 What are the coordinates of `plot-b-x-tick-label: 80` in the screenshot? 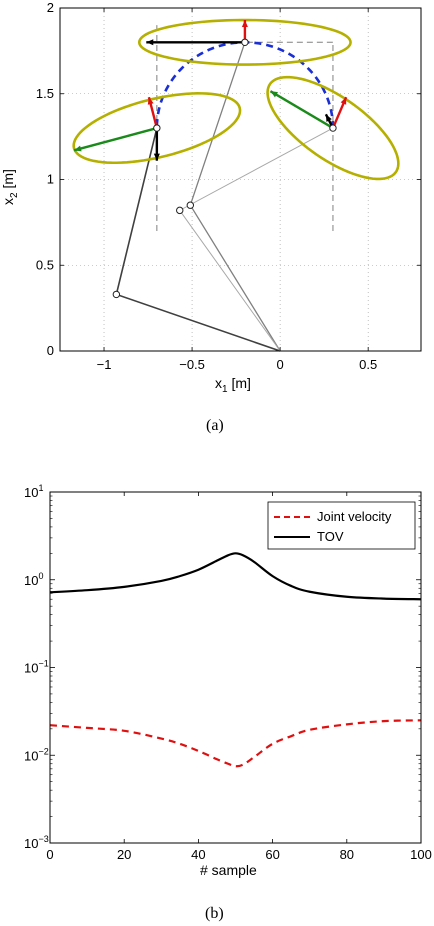 It's located at (347, 854).